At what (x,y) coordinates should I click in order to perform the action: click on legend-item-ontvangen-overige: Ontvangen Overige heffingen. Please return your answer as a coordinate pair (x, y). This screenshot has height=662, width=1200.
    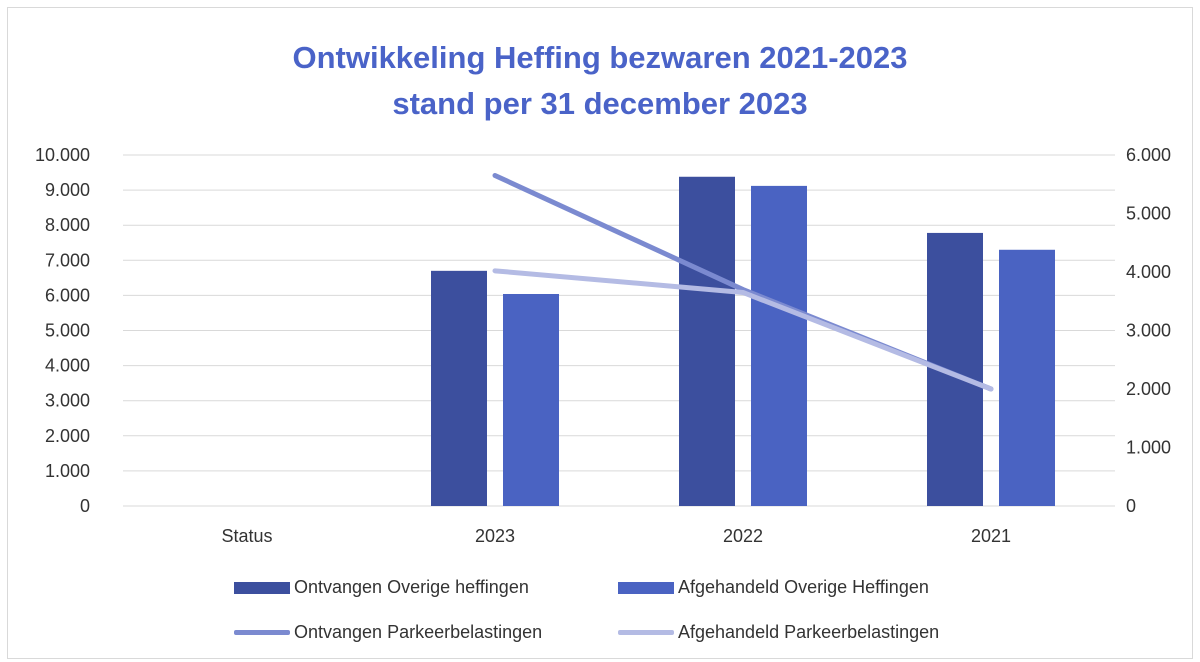
    Looking at the image, I should click on (381, 587).